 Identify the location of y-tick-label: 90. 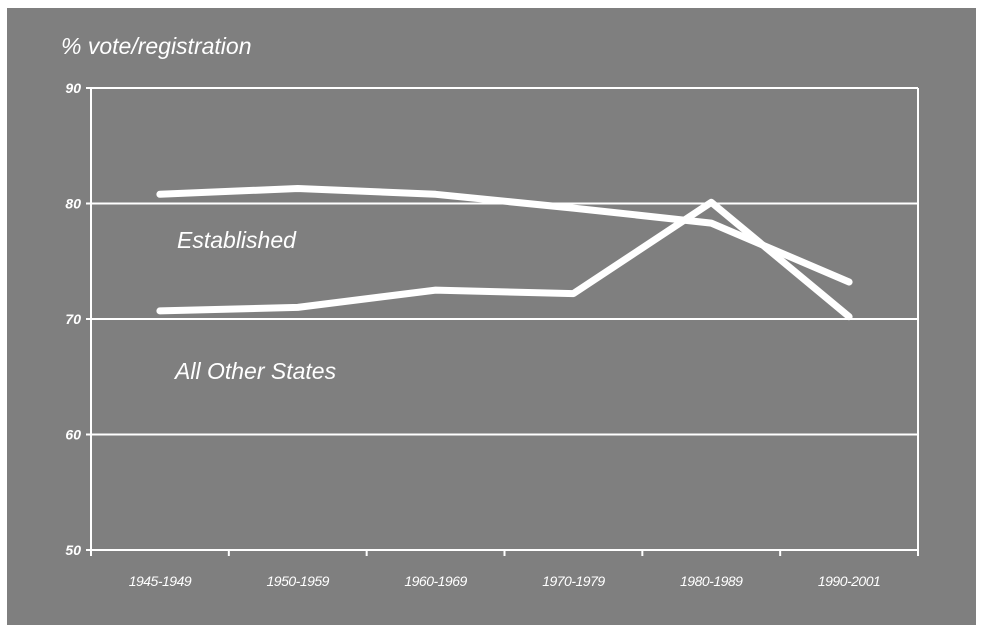
(73, 88).